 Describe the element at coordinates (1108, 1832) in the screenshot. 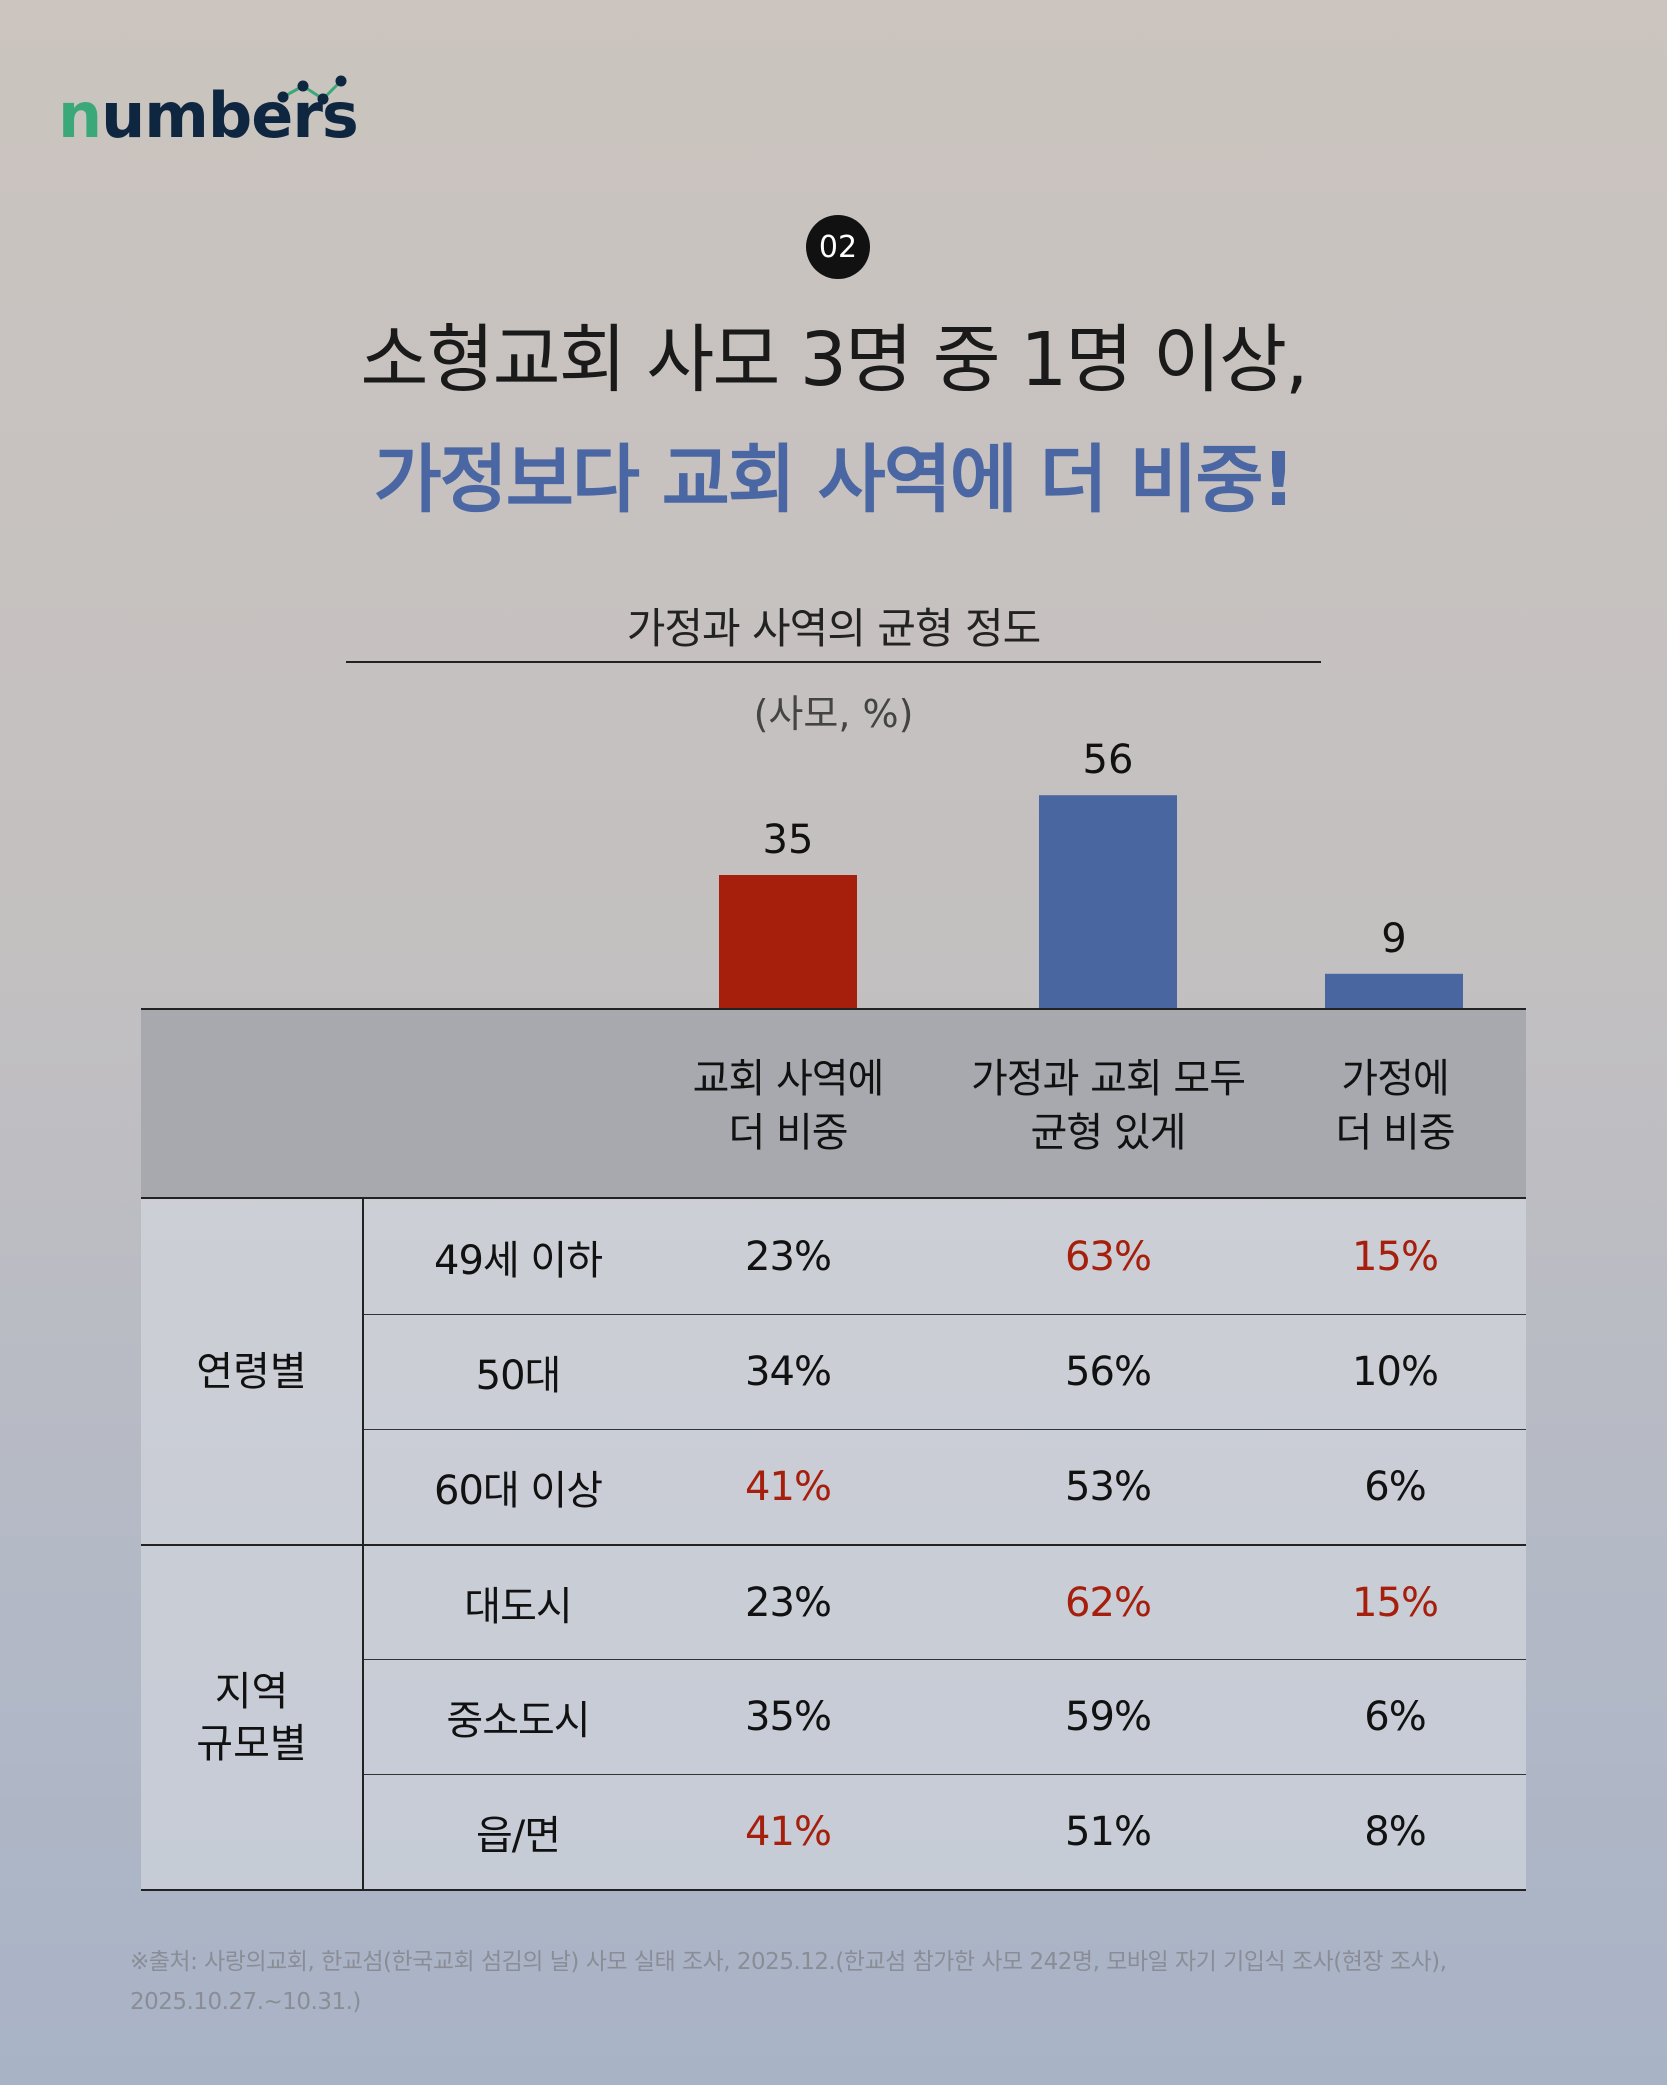

I see `table-cell: 51%` at that location.